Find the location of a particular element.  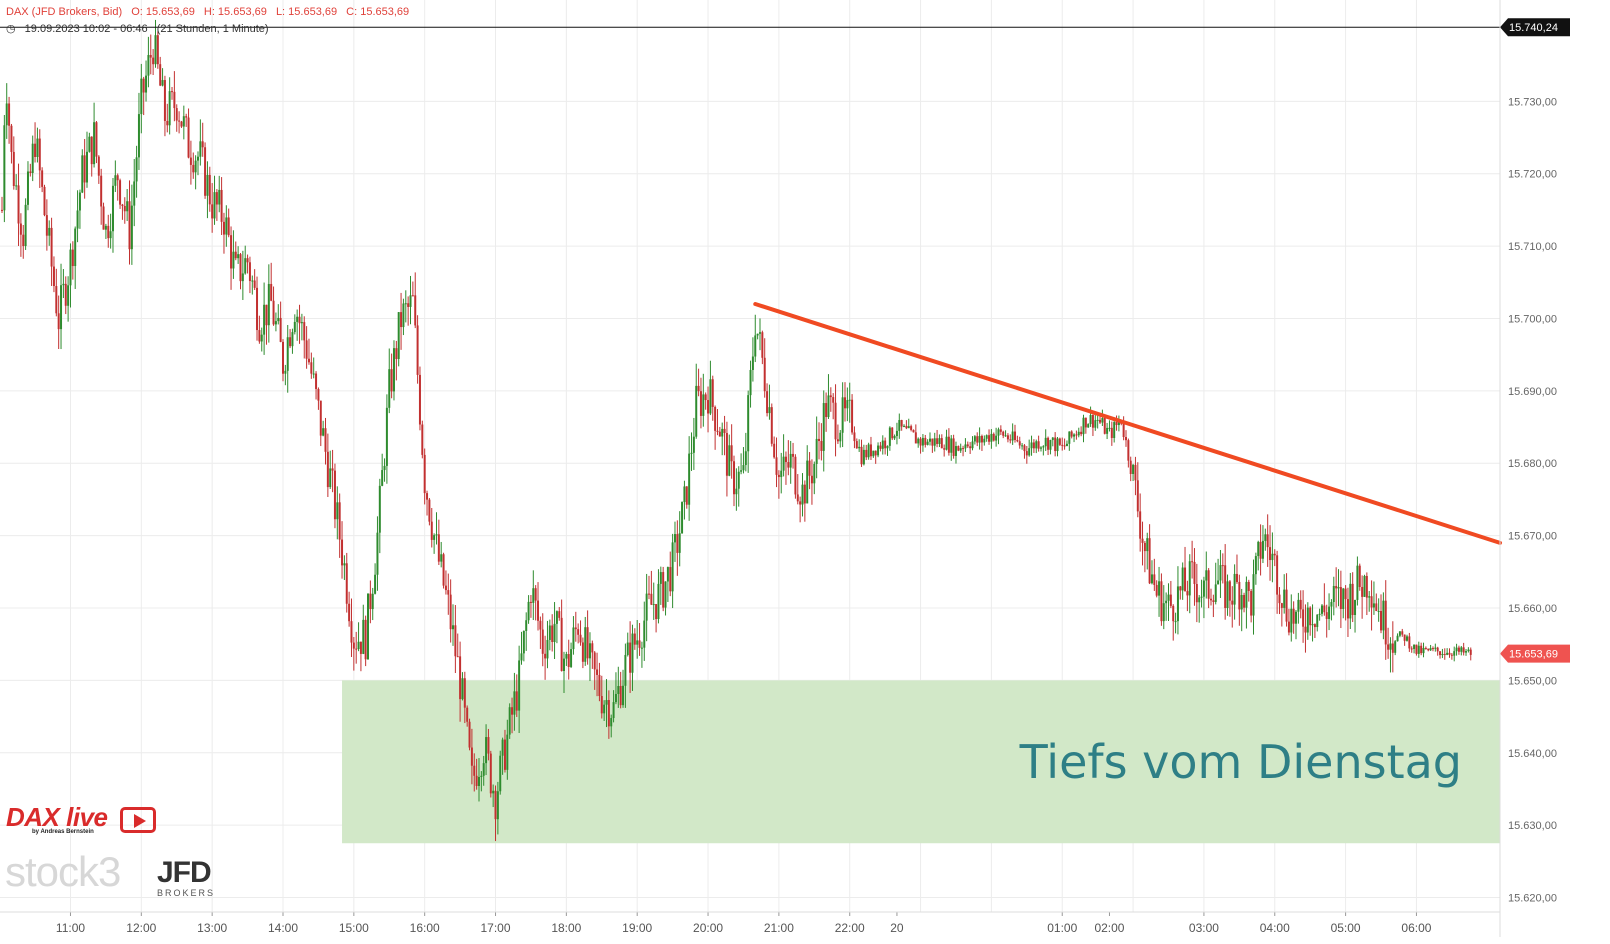

y-tick-label: 15.710,00 is located at coordinates (1532, 247).